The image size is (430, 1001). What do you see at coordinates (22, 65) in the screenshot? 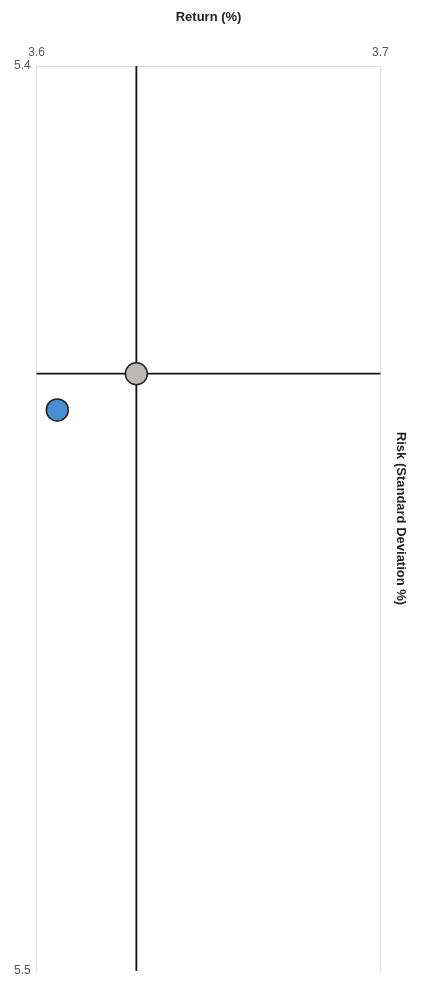
I see `y-tick-label: 5.4` at bounding box center [22, 65].